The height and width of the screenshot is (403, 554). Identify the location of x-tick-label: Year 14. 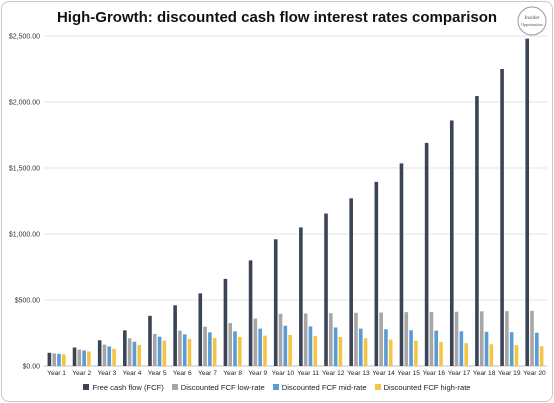
(383, 373).